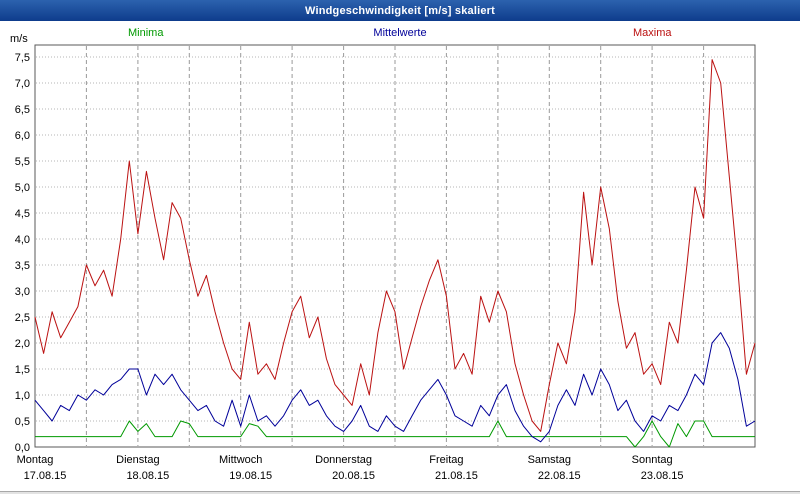 This screenshot has height=500, width=800. I want to click on y-tick-label: 7,0, so click(22, 84).